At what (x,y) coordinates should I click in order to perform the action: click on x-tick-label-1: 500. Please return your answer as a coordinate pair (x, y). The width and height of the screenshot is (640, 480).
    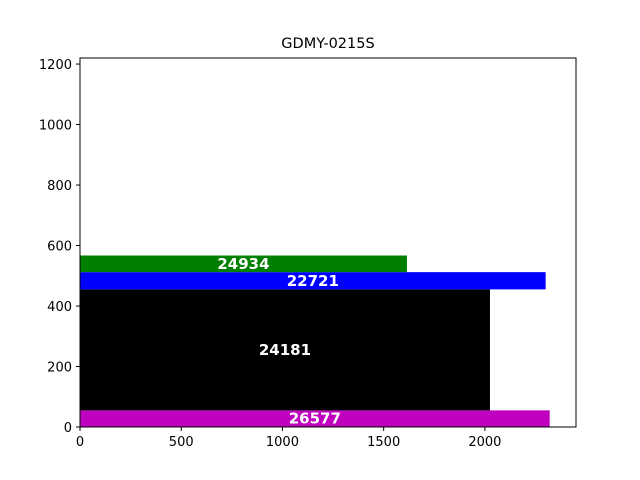
    Looking at the image, I should click on (181, 442).